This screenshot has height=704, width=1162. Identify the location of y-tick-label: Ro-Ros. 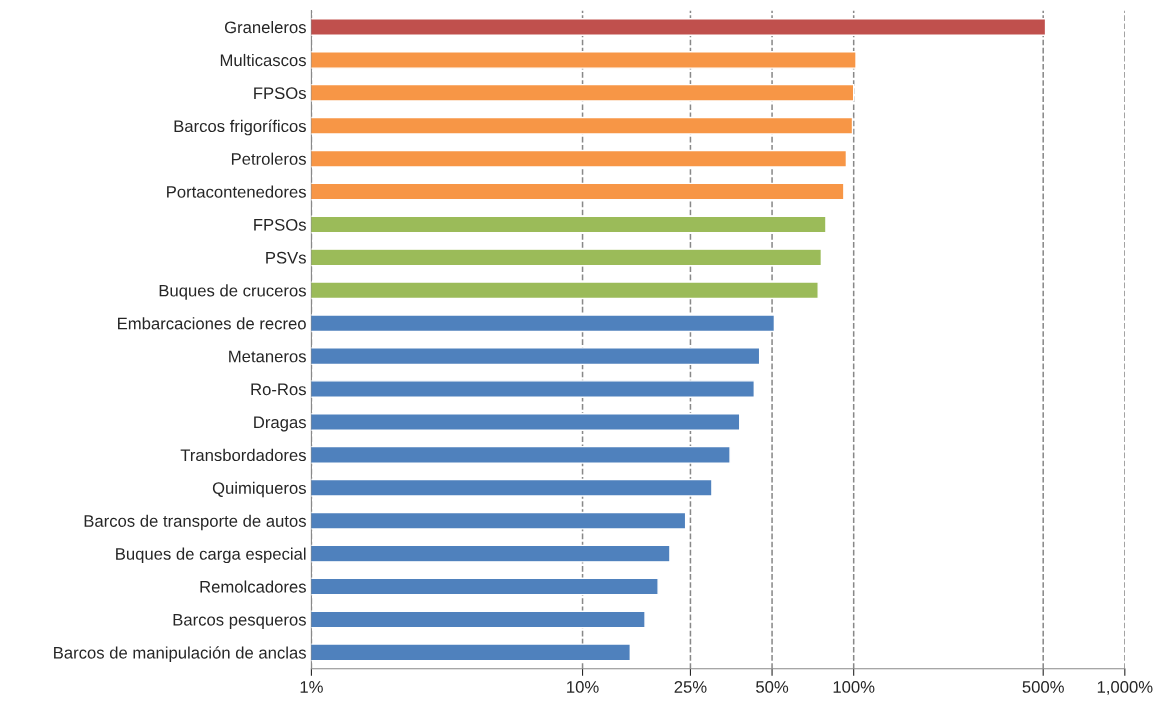
(278, 389).